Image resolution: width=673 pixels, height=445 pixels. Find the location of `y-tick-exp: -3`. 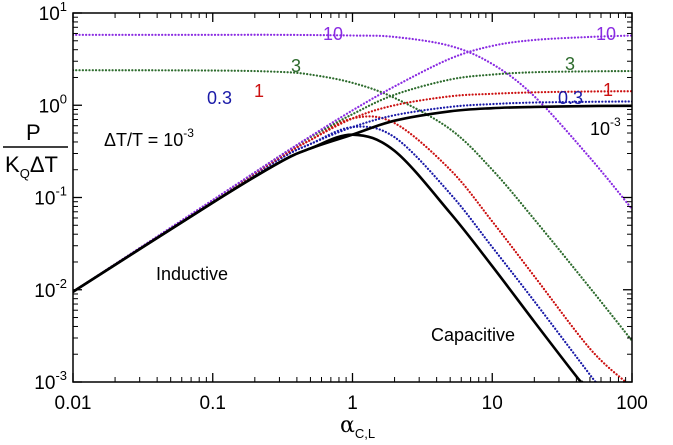

y-tick-exp: -3 is located at coordinates (61, 375).